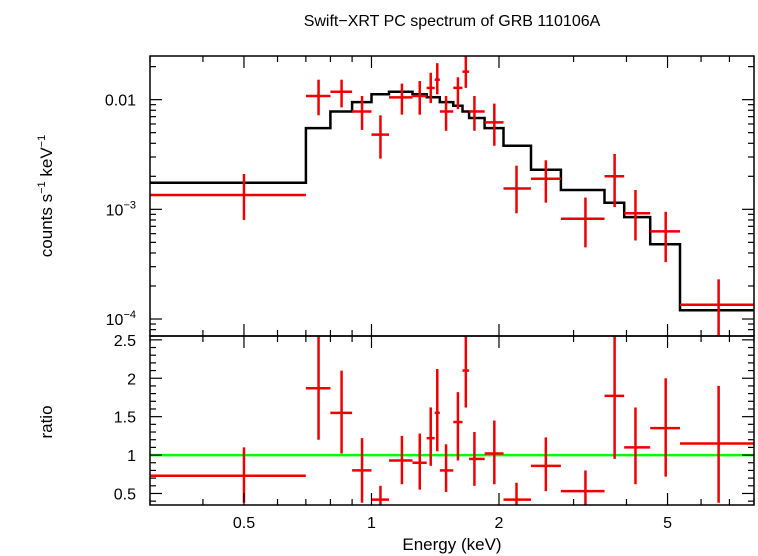 This screenshot has width=758, height=556. I want to click on x-tick-label: 2, so click(499, 523).